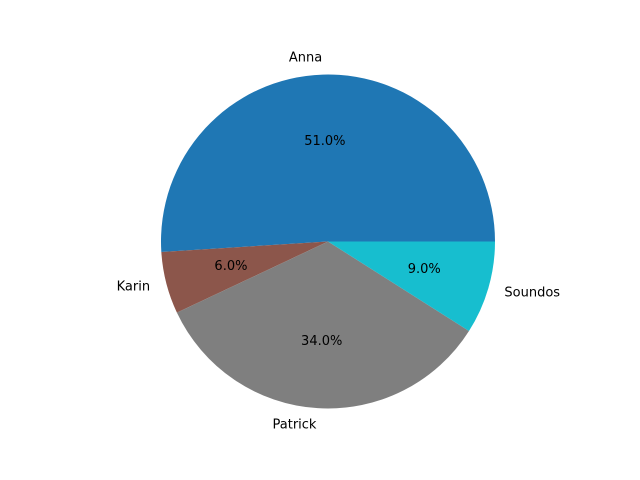 The height and width of the screenshot is (480, 640). What do you see at coordinates (321, 341) in the screenshot?
I see `slice-percent-patrick: 34.0%` at bounding box center [321, 341].